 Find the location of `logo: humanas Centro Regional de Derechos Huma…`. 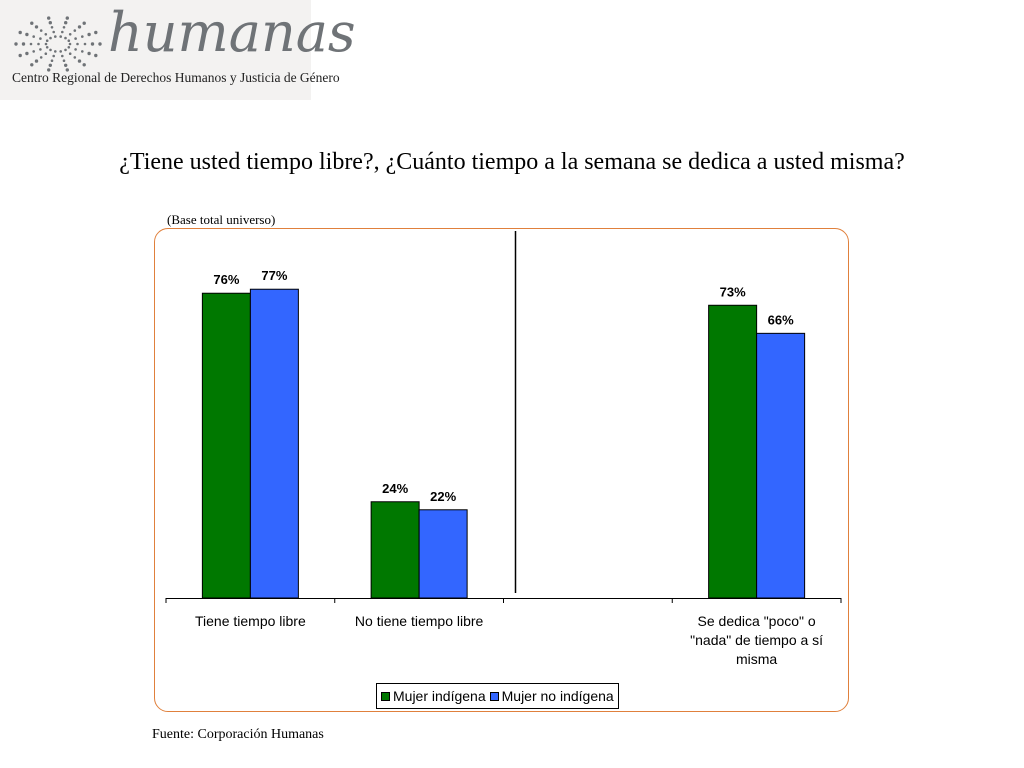

logo: humanas Centro Regional de Derechos Huma… is located at coordinates (178, 50).